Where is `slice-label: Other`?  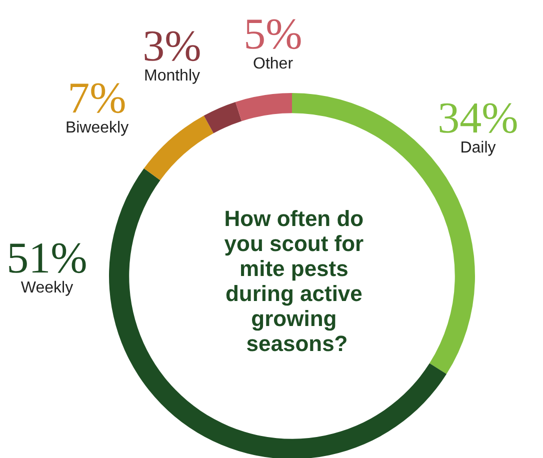 slice-label: Other is located at coordinates (273, 64).